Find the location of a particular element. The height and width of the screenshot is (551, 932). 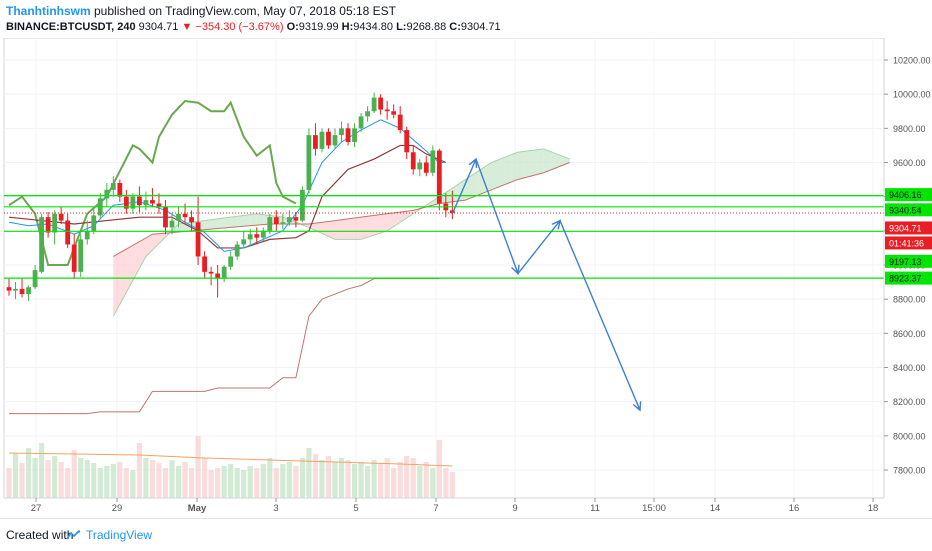

forecast-arrow-up-short is located at coordinates (464, 186).